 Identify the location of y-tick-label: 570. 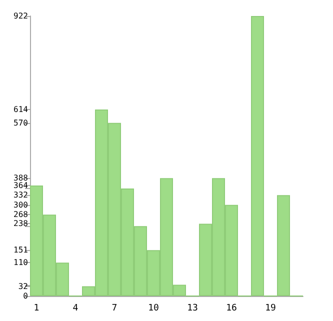
(21, 123).